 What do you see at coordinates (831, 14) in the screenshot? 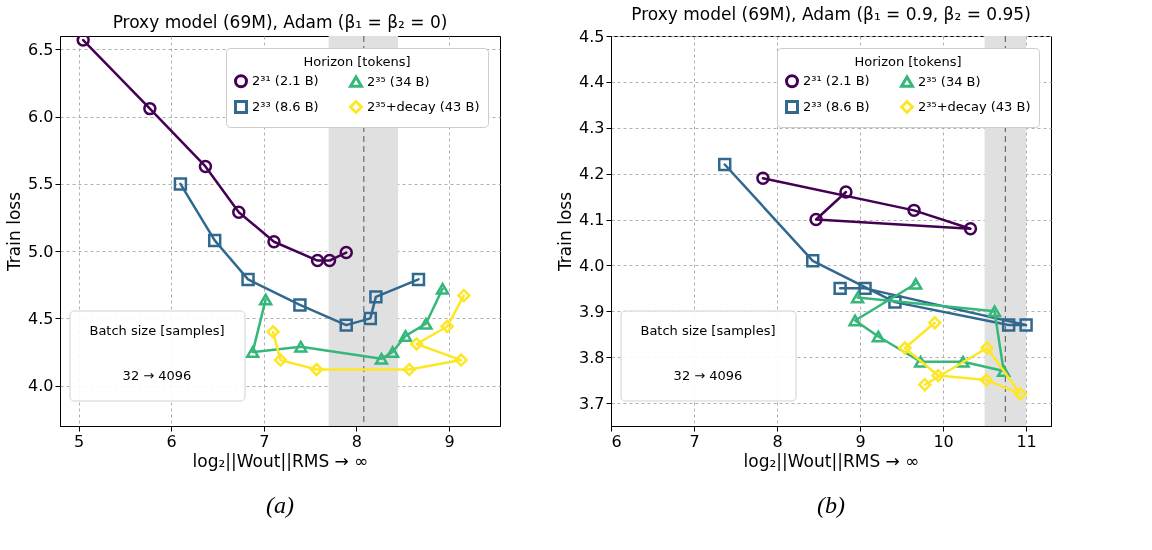
I see `chart-title: Proxy model (69M), Adam (β₁ = 0.9, β₂ = 0.95)` at bounding box center [831, 14].